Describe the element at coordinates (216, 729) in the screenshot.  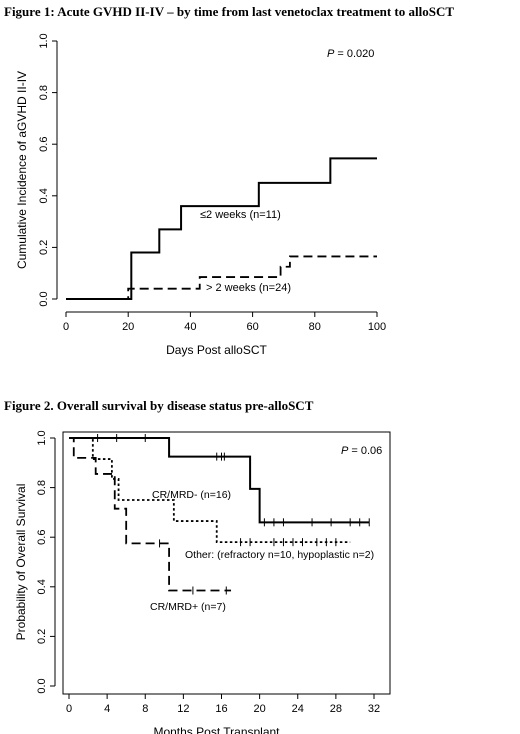
I see `x-axis-title: Months Post Transplant` at that location.